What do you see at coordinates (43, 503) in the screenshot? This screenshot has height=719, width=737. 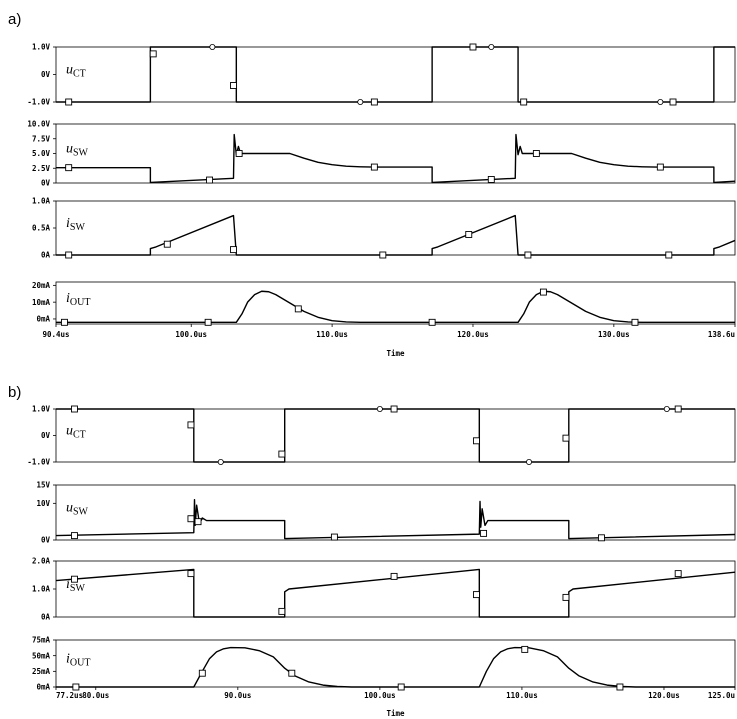 I see `y-tick-label: 10V` at bounding box center [43, 503].